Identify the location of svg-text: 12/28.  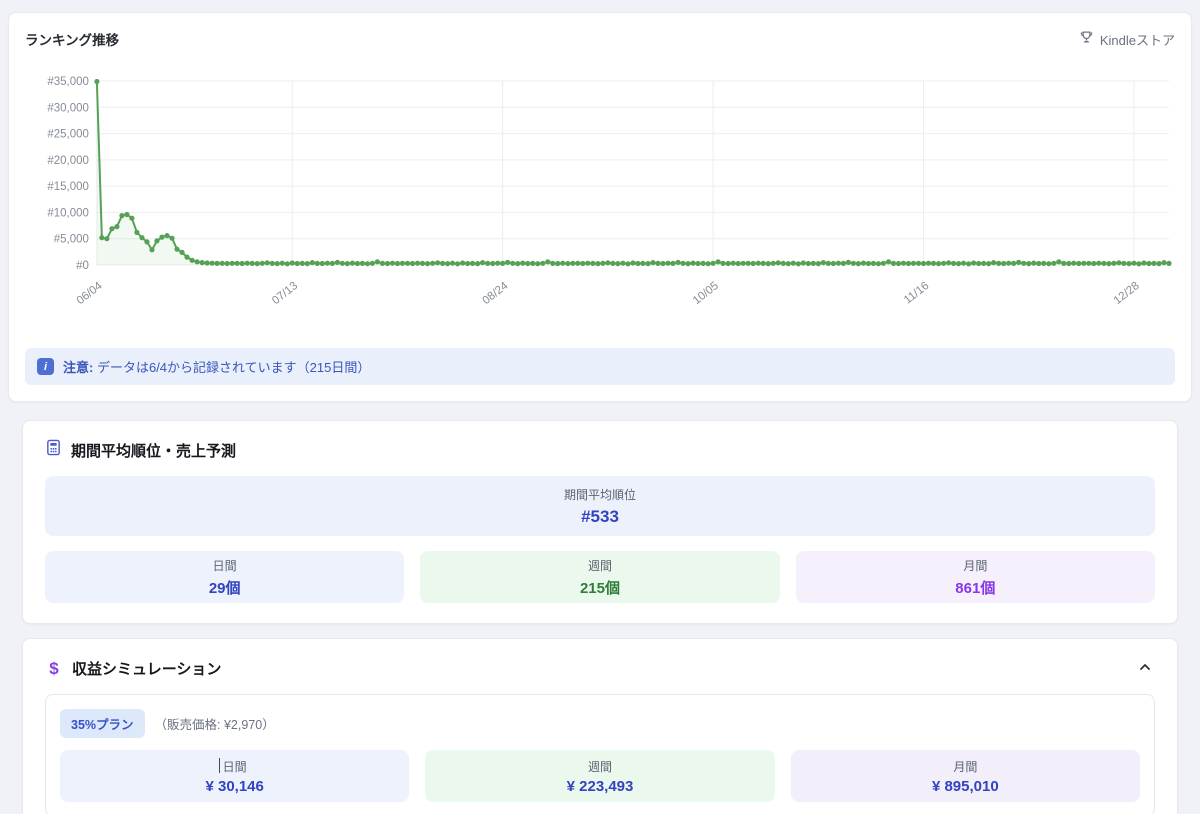
(1127, 293).